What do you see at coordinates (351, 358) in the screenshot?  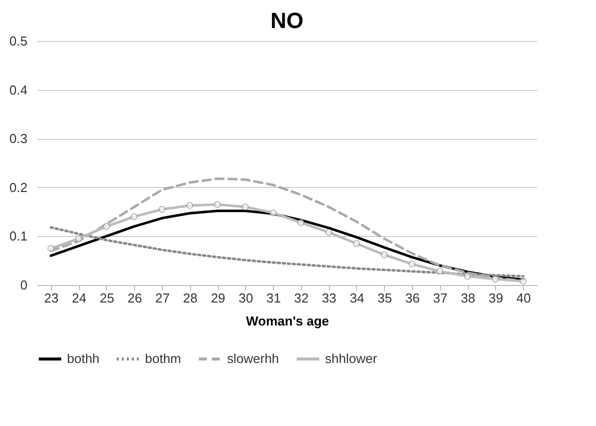 I see `legend-label: shhlower` at bounding box center [351, 358].